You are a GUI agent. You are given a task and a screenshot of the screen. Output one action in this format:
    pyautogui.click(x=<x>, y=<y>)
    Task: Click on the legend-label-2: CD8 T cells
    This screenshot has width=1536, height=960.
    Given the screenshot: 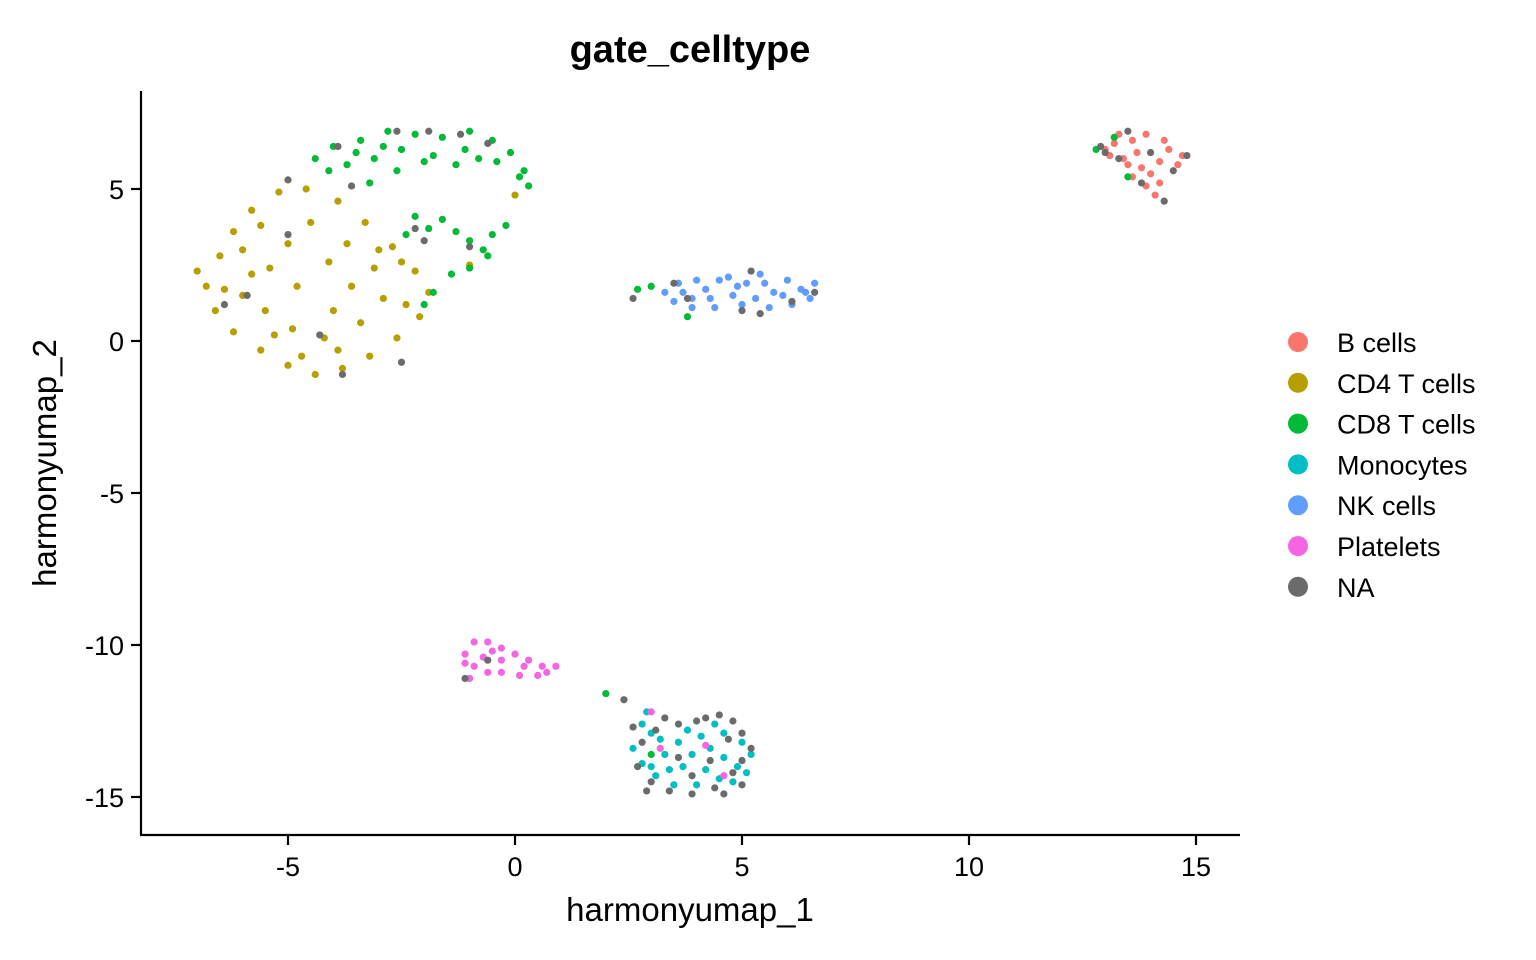 What is the action you would take?
    pyautogui.click(x=1406, y=425)
    